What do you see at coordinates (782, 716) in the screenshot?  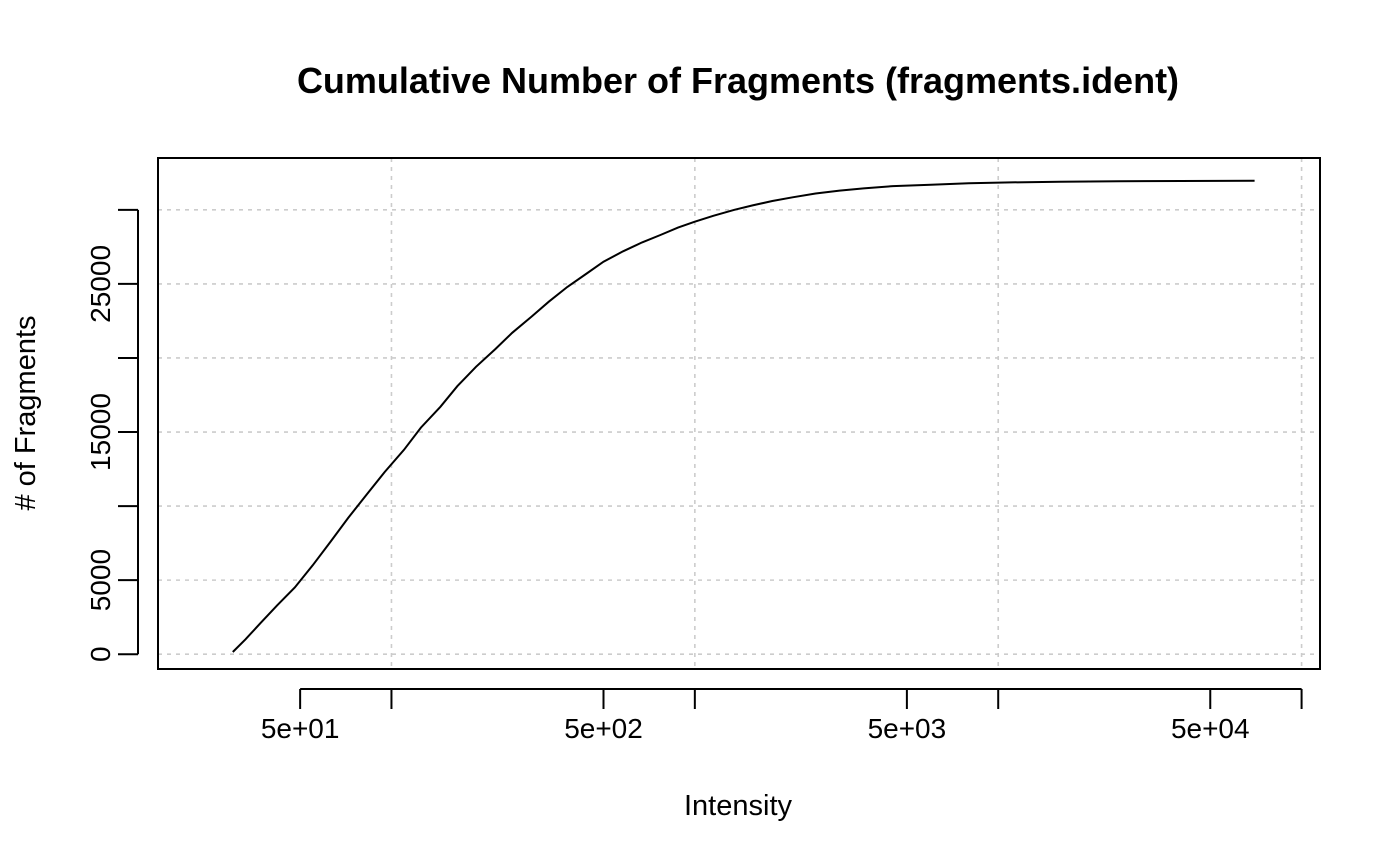 I see `x-axis: 5e+01 5e+02 5e+03 5e+04` at bounding box center [782, 716].